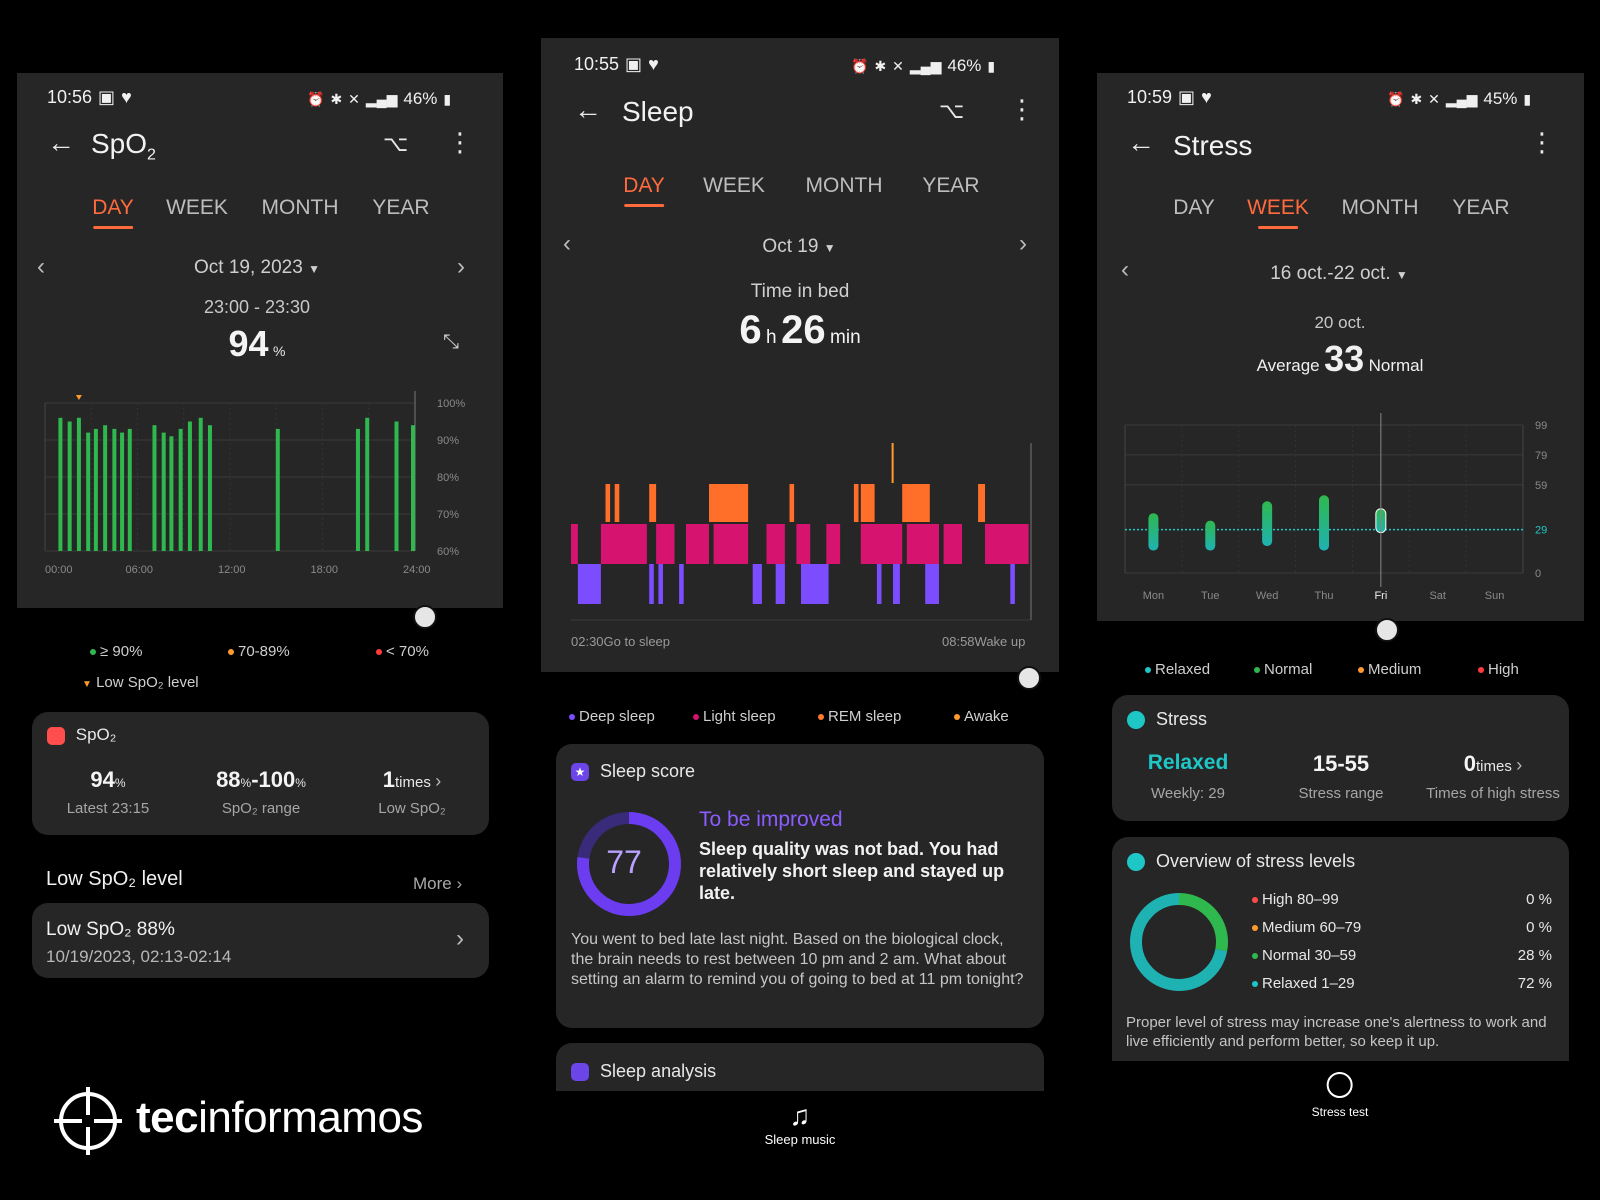 The width and height of the screenshot is (1600, 1200). Describe the element at coordinates (260, 940) in the screenshot. I see `low-spo2-item: Low SpO₂ 88% 10/19/2023, 02:13-02:14 ›` at that location.